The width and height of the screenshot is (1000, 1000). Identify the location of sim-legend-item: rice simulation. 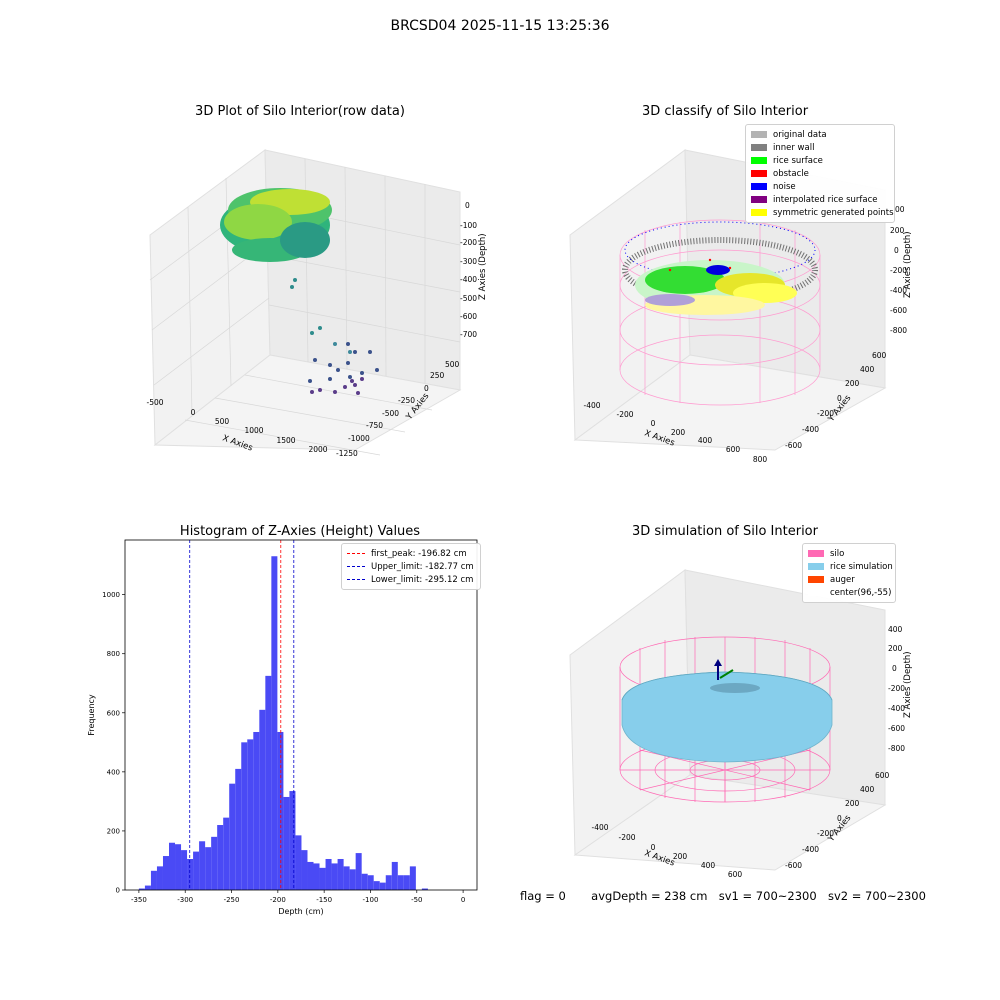
(850, 566).